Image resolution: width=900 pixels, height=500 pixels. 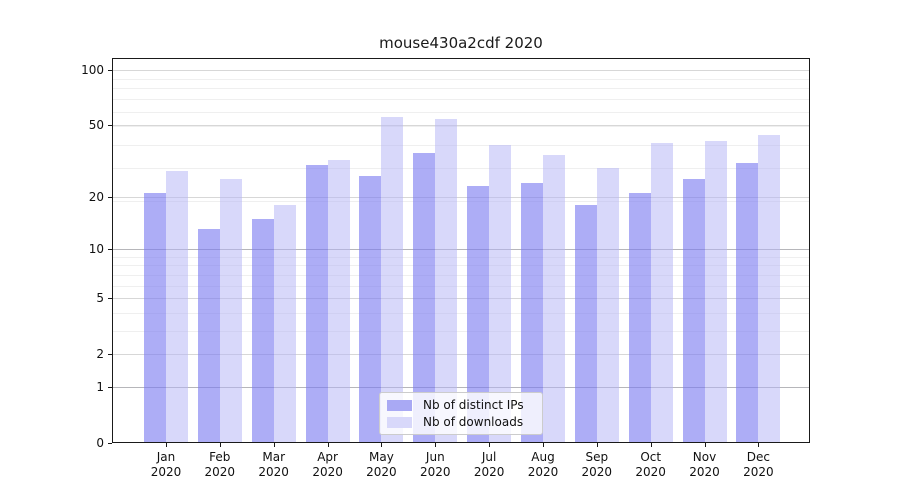 I want to click on chart-title: mouse430a2cdf 2020, so click(x=461, y=43).